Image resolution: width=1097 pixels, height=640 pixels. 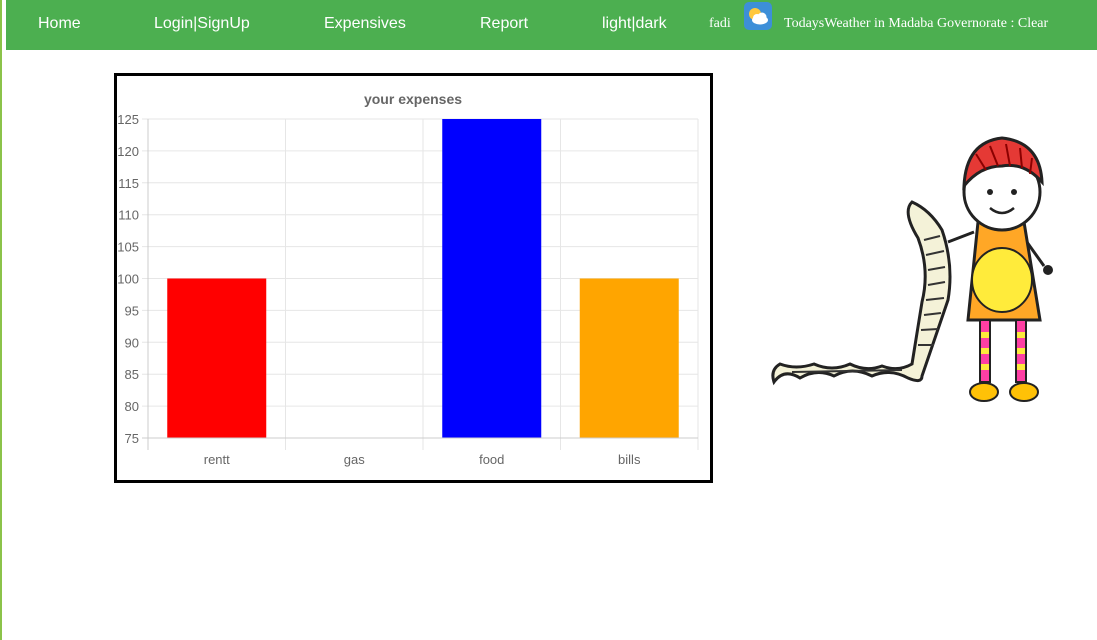 What do you see at coordinates (720, 23) in the screenshot?
I see `username-label: fadi` at bounding box center [720, 23].